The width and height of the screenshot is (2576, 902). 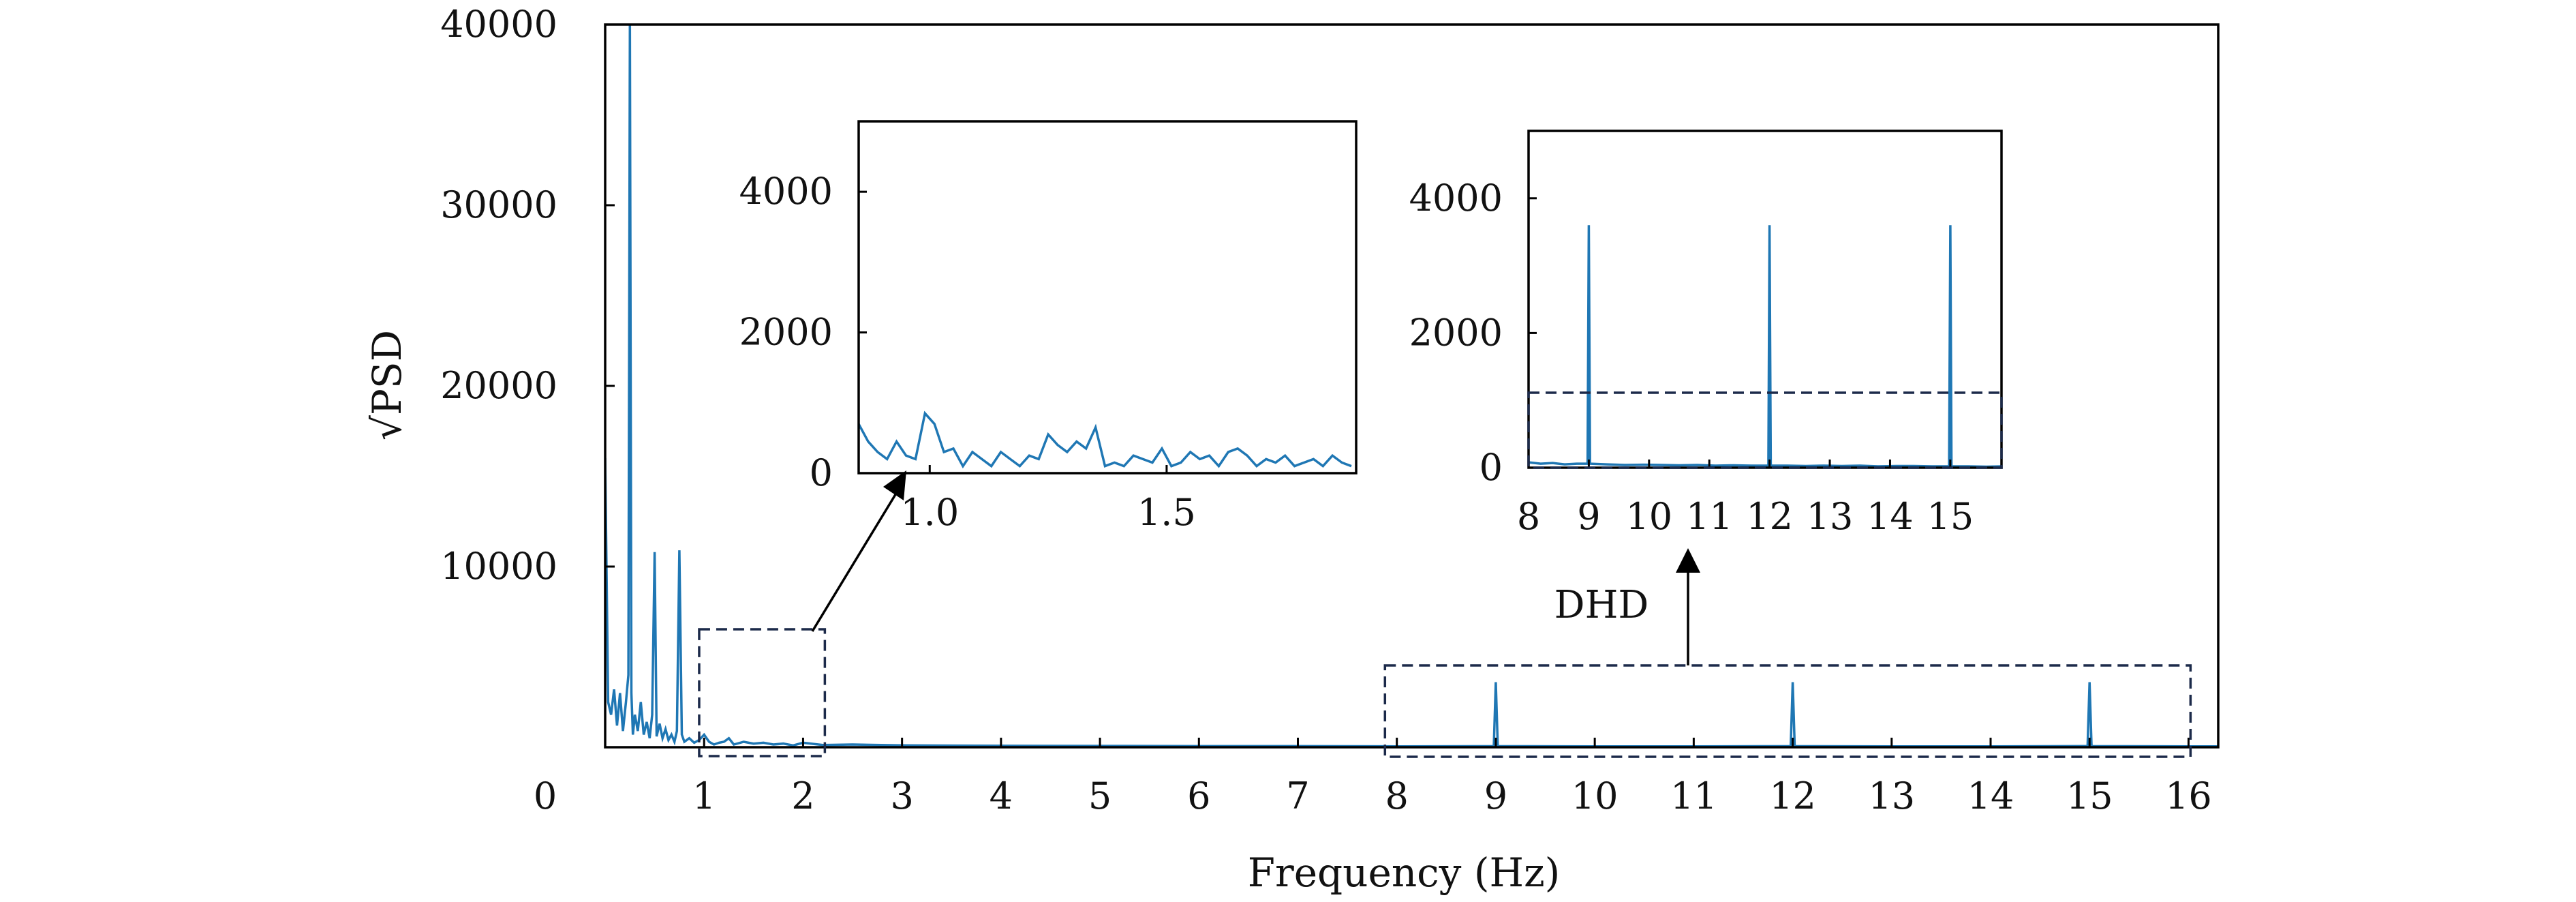 What do you see at coordinates (545, 796) in the screenshot?
I see `x-tick-label: 0` at bounding box center [545, 796].